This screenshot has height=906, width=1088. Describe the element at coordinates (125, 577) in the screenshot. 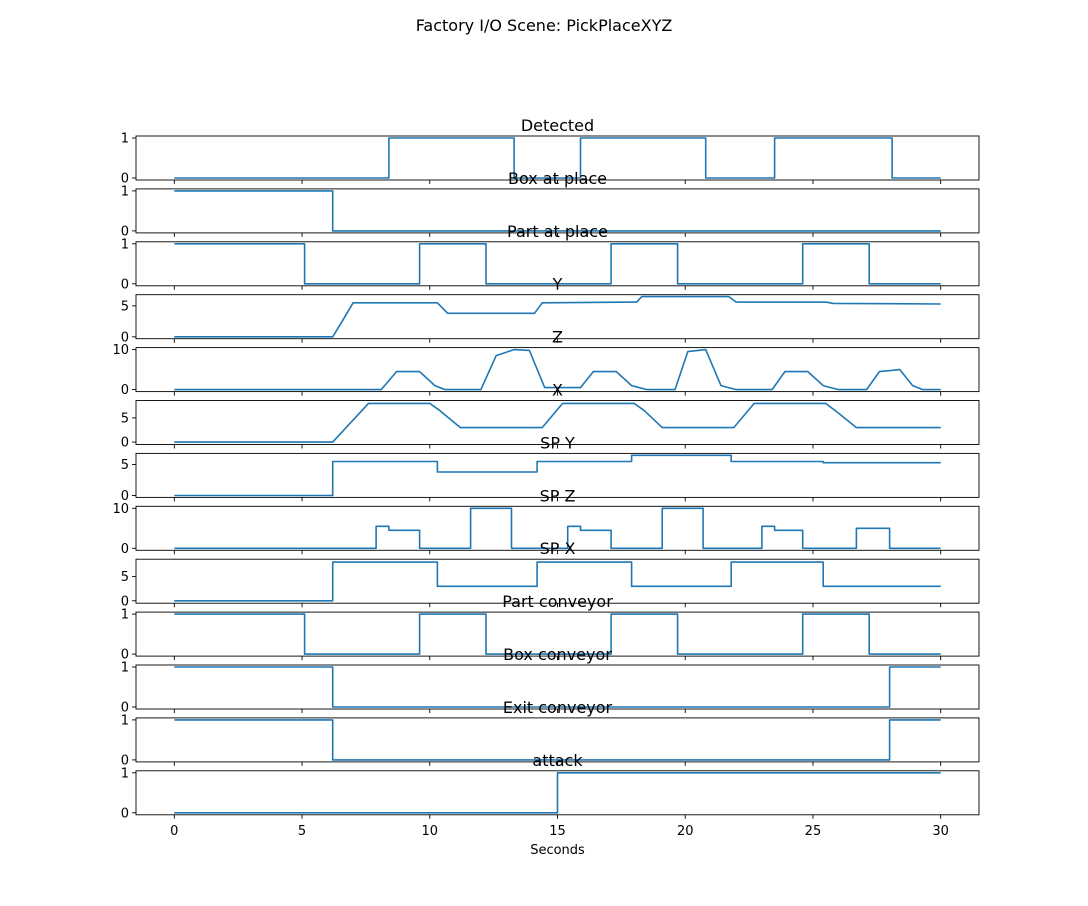

I see `y-tick-label-sp-x: 5` at that location.